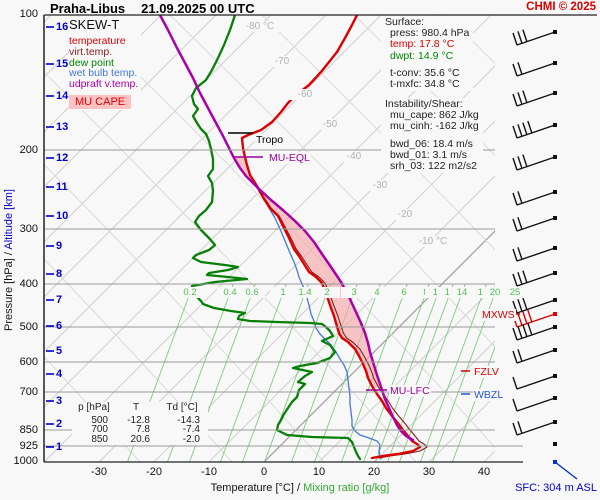 This screenshot has width=600, height=500. I want to click on pressure-tick-label: 500, so click(28, 327).